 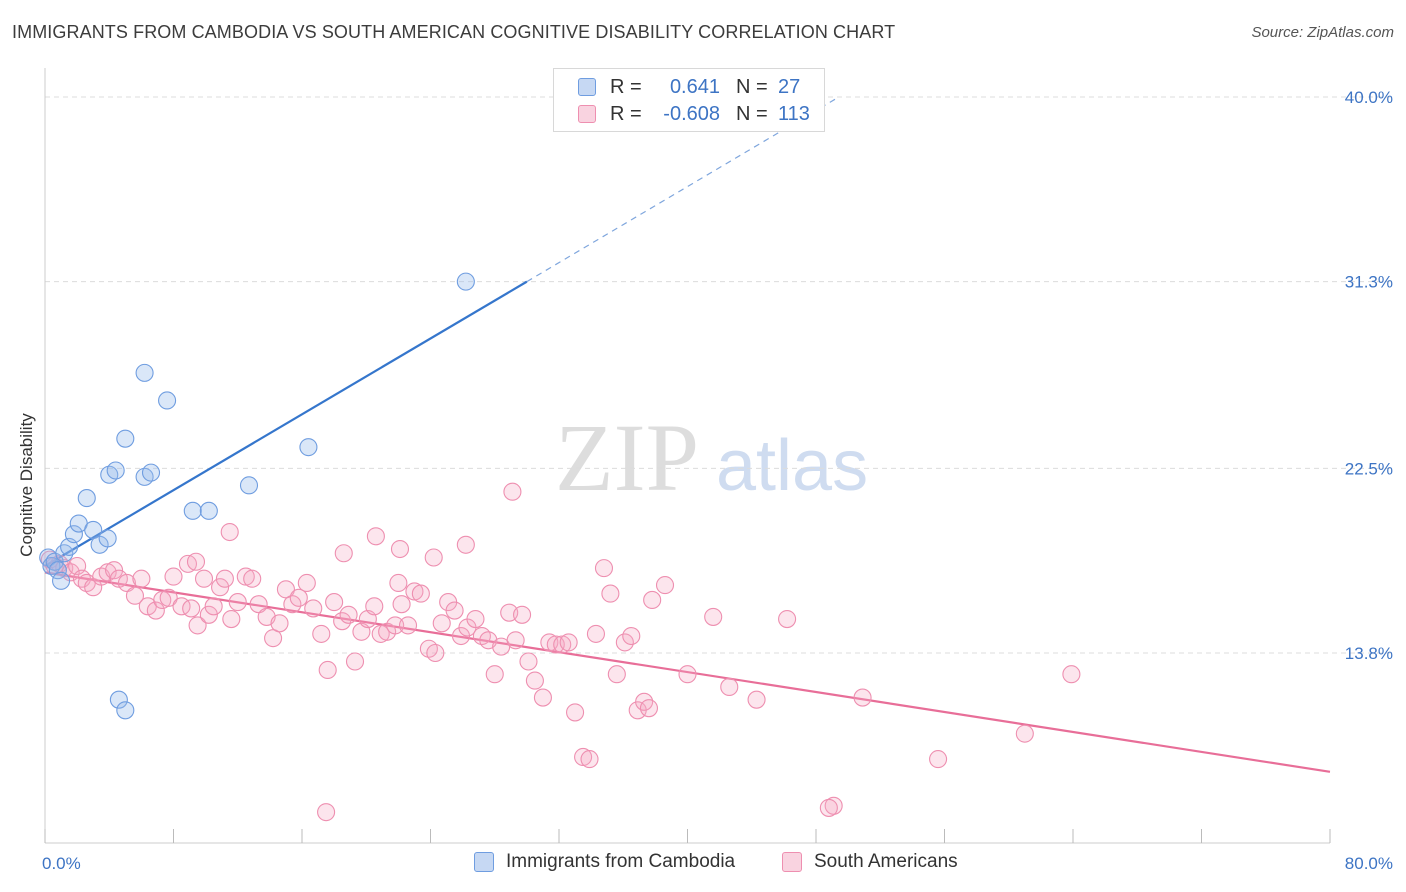 I want to click on watermark-zip: ZIP, so click(x=627, y=457).